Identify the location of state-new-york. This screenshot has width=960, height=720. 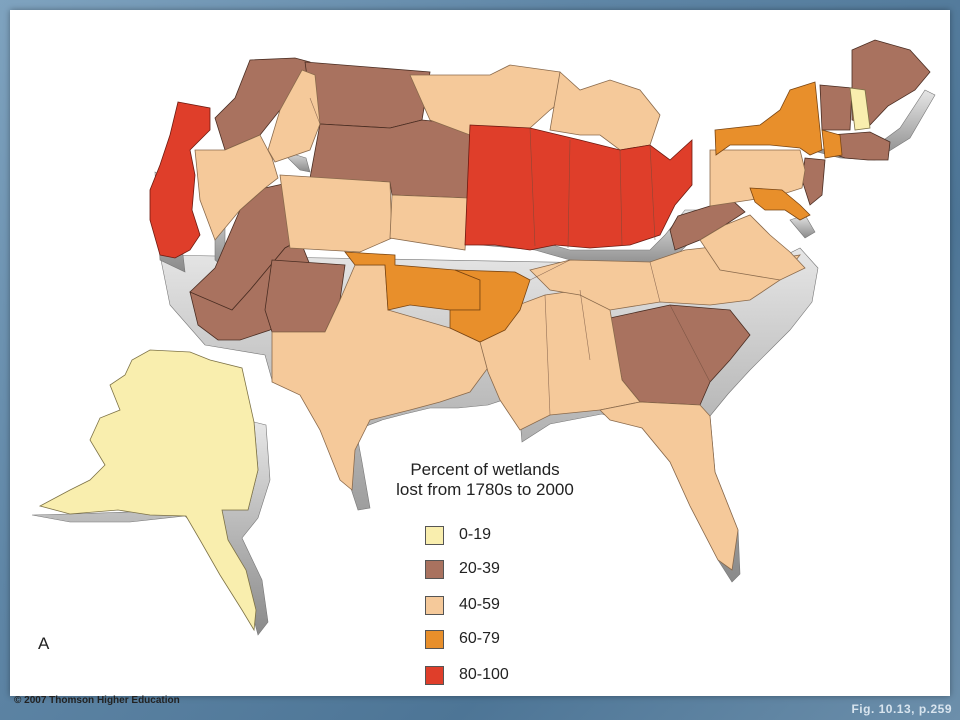
(768, 118).